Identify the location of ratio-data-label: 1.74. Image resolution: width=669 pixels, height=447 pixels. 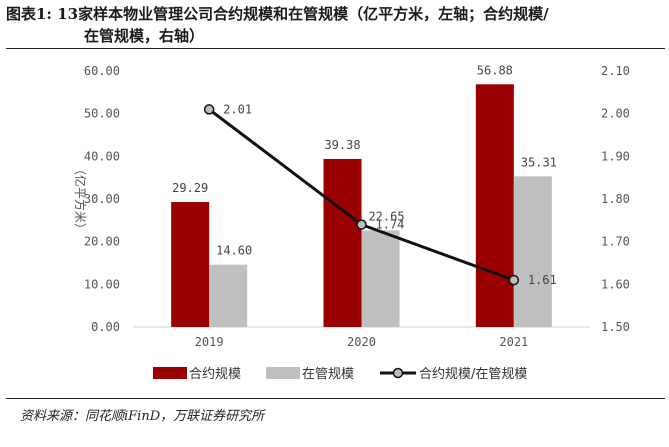
(390, 225).